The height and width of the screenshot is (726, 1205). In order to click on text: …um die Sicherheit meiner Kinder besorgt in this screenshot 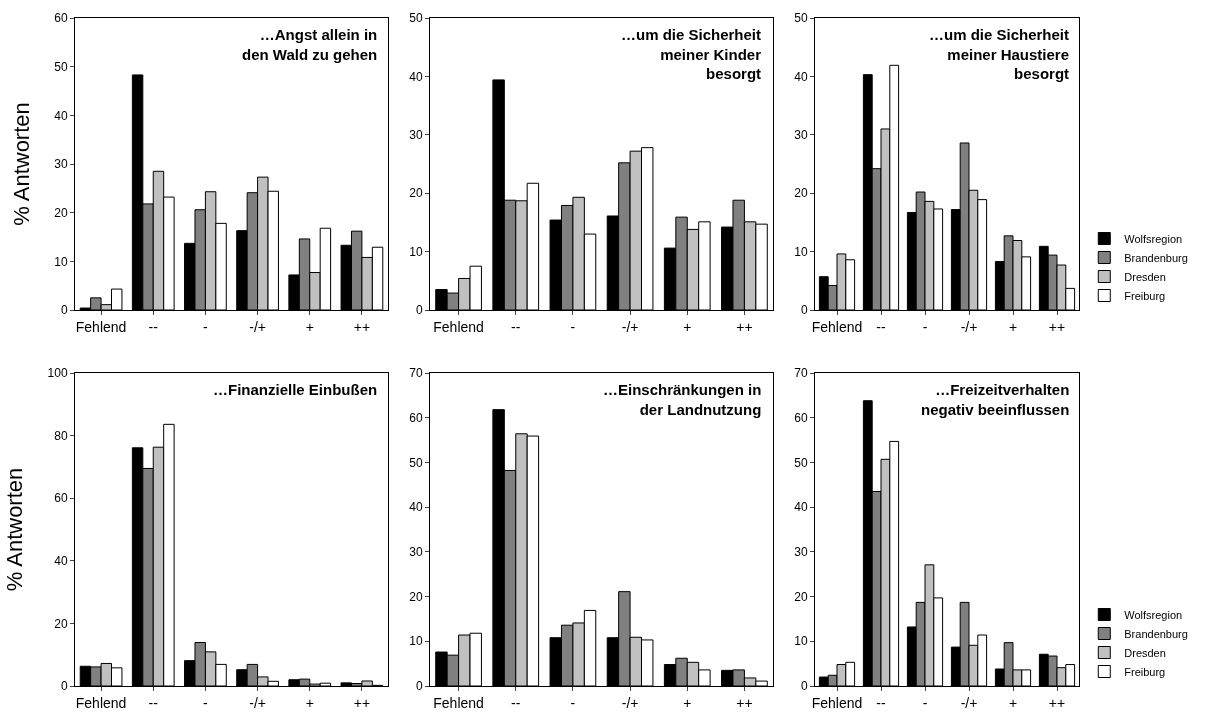, I will do `click(691, 54)`.